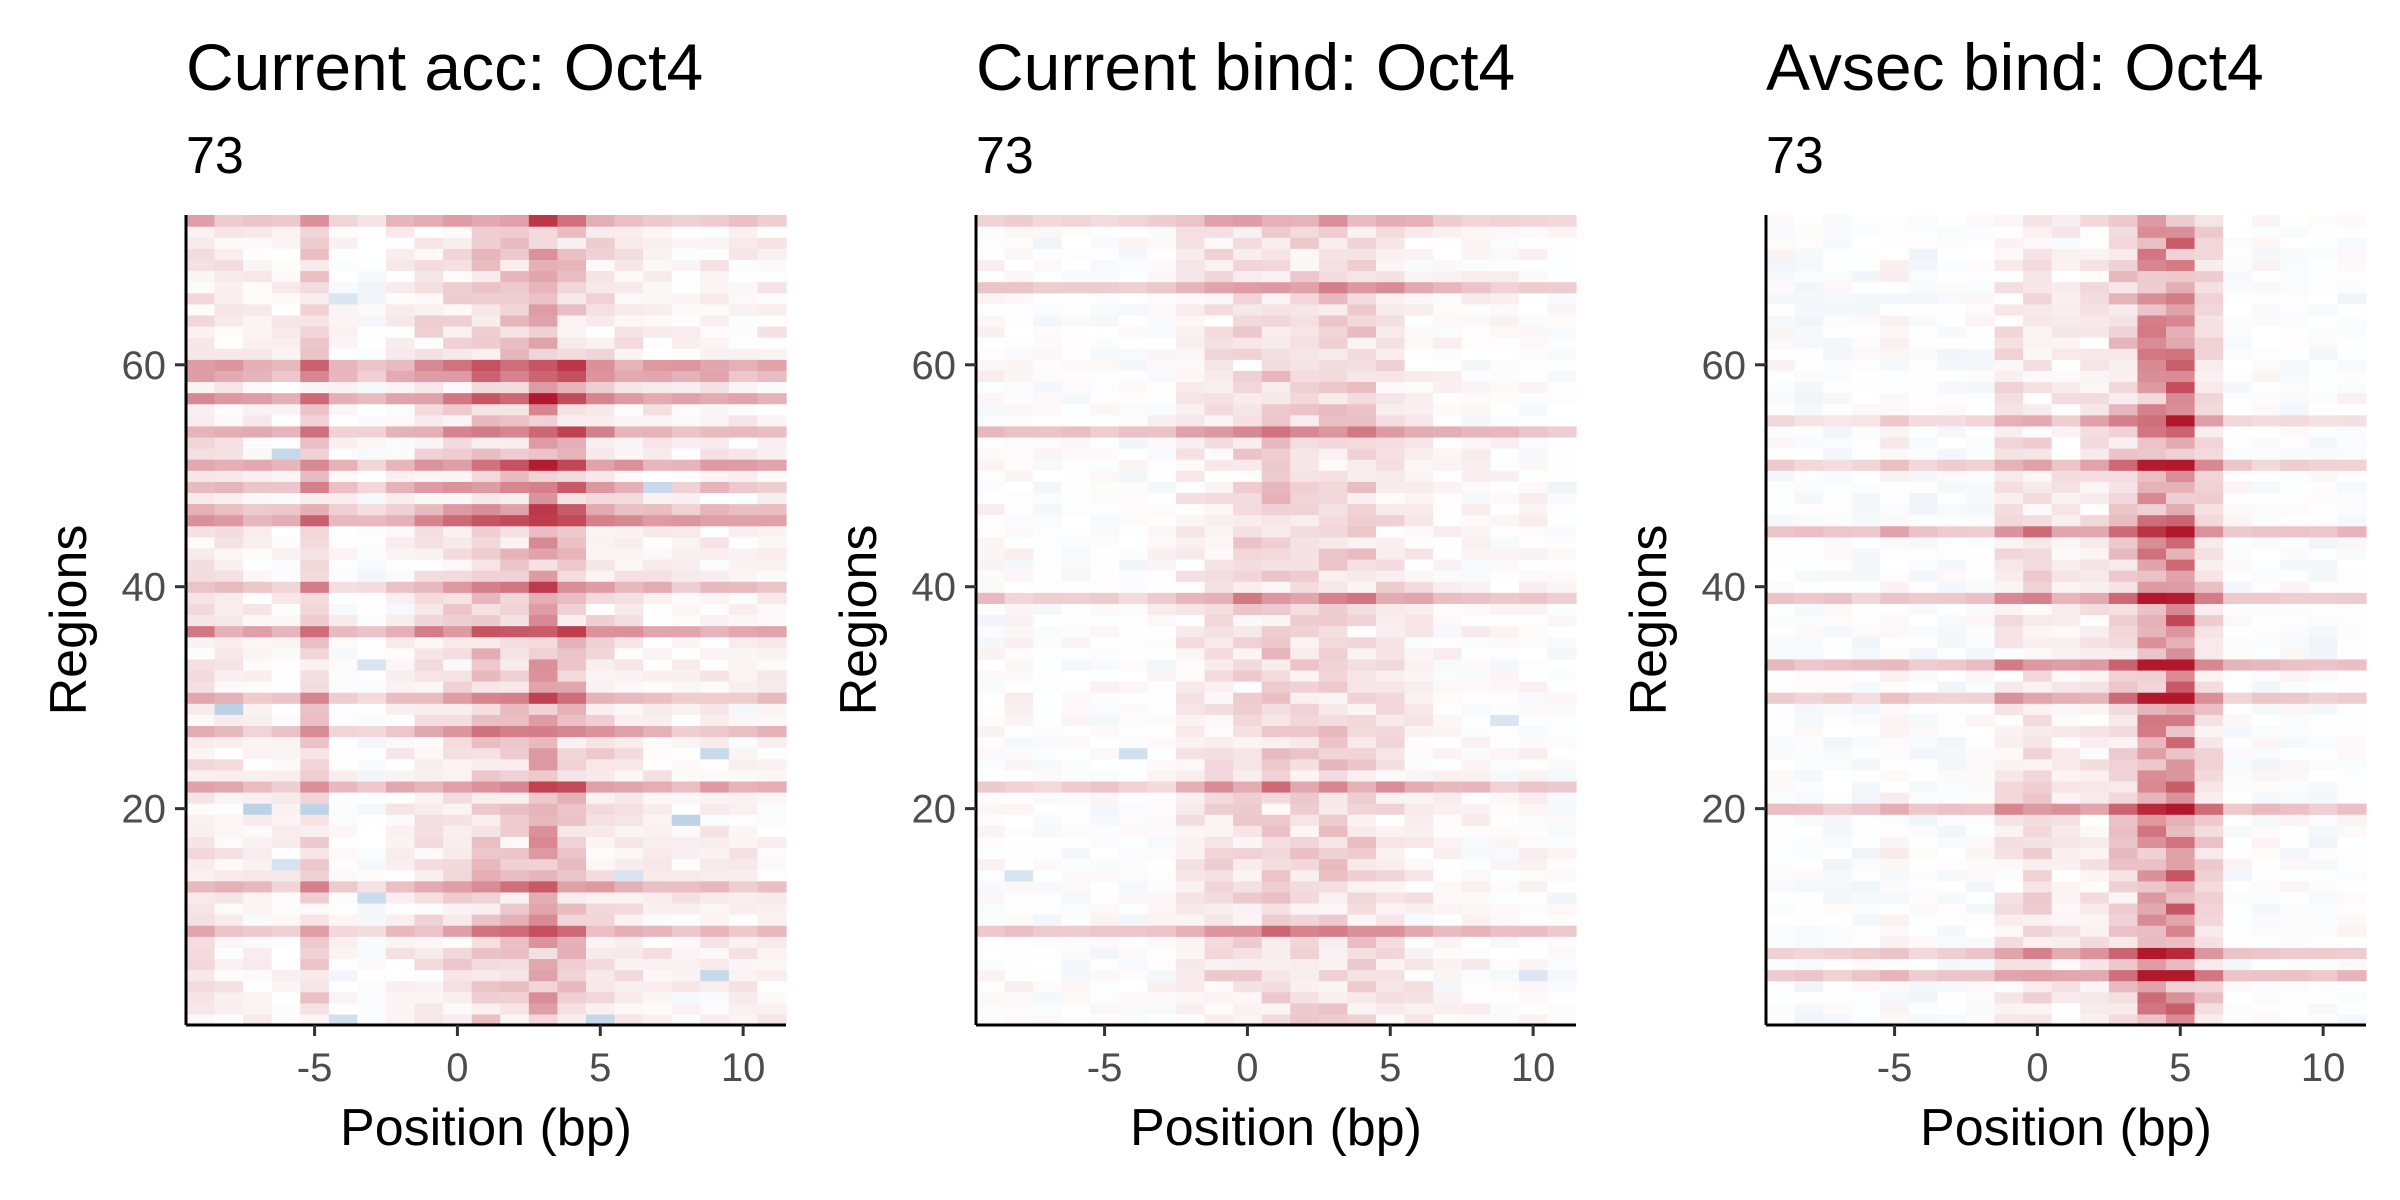 The height and width of the screenshot is (1200, 2400). I want to click on x-axis-title: Position (bp), so click(1276, 1128).